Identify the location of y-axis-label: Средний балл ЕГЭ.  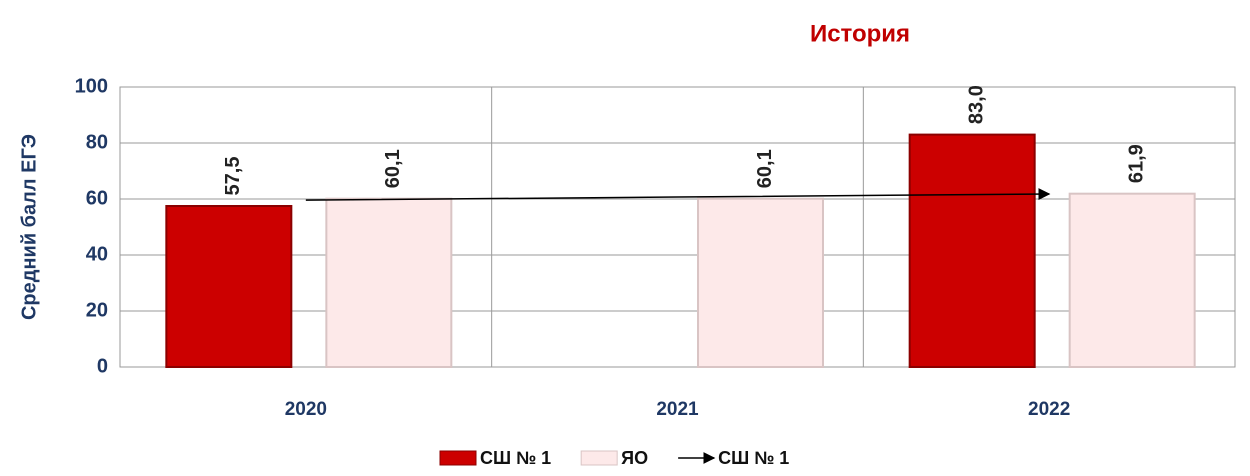
(29, 227).